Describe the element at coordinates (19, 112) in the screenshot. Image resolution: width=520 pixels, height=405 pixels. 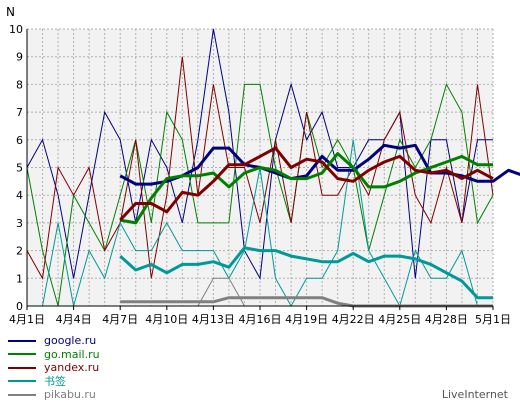
I see `y-tick-label: 7` at that location.